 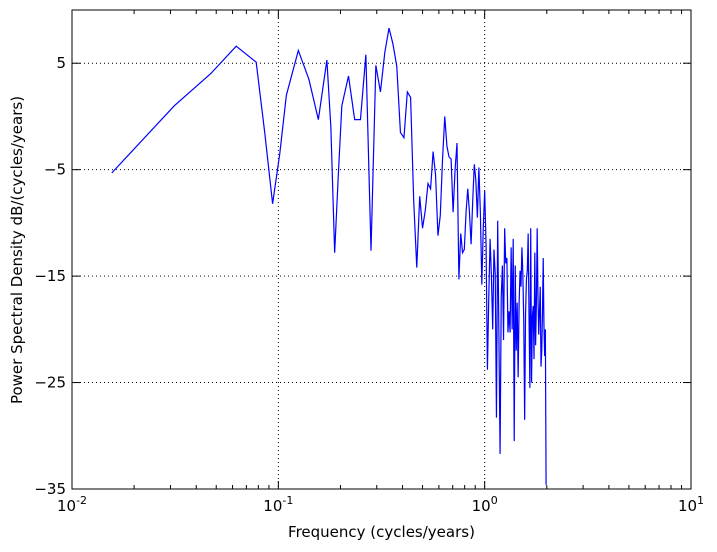 I want to click on x-tick-label: 10¹, so click(x=691, y=504).